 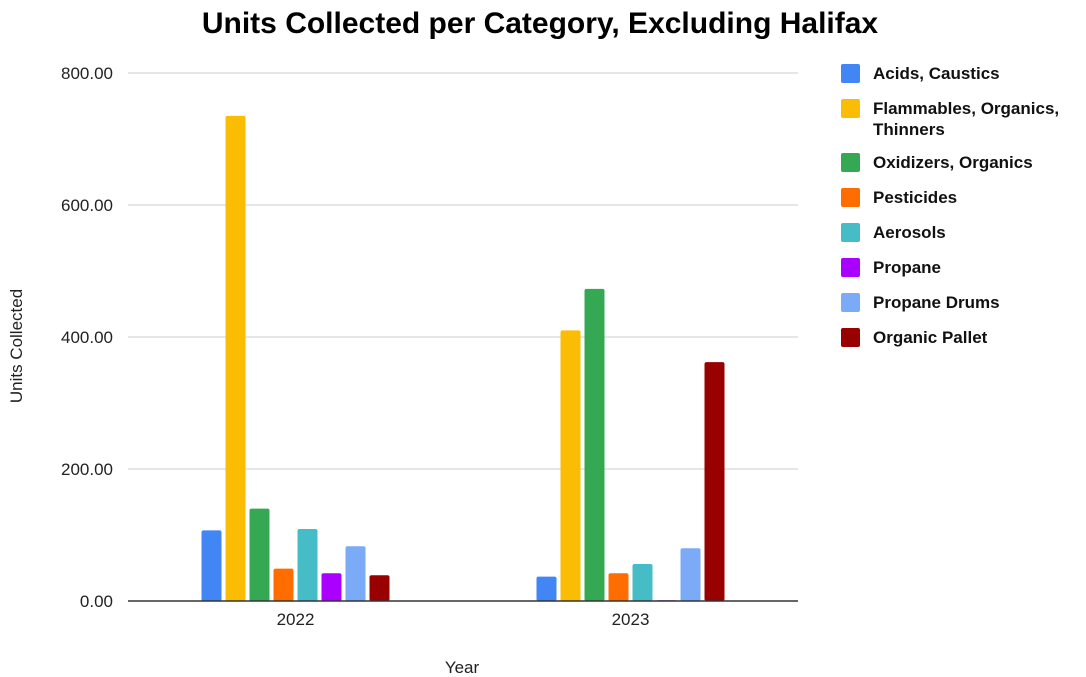 I want to click on x-tick-label: 2022, so click(x=296, y=619).